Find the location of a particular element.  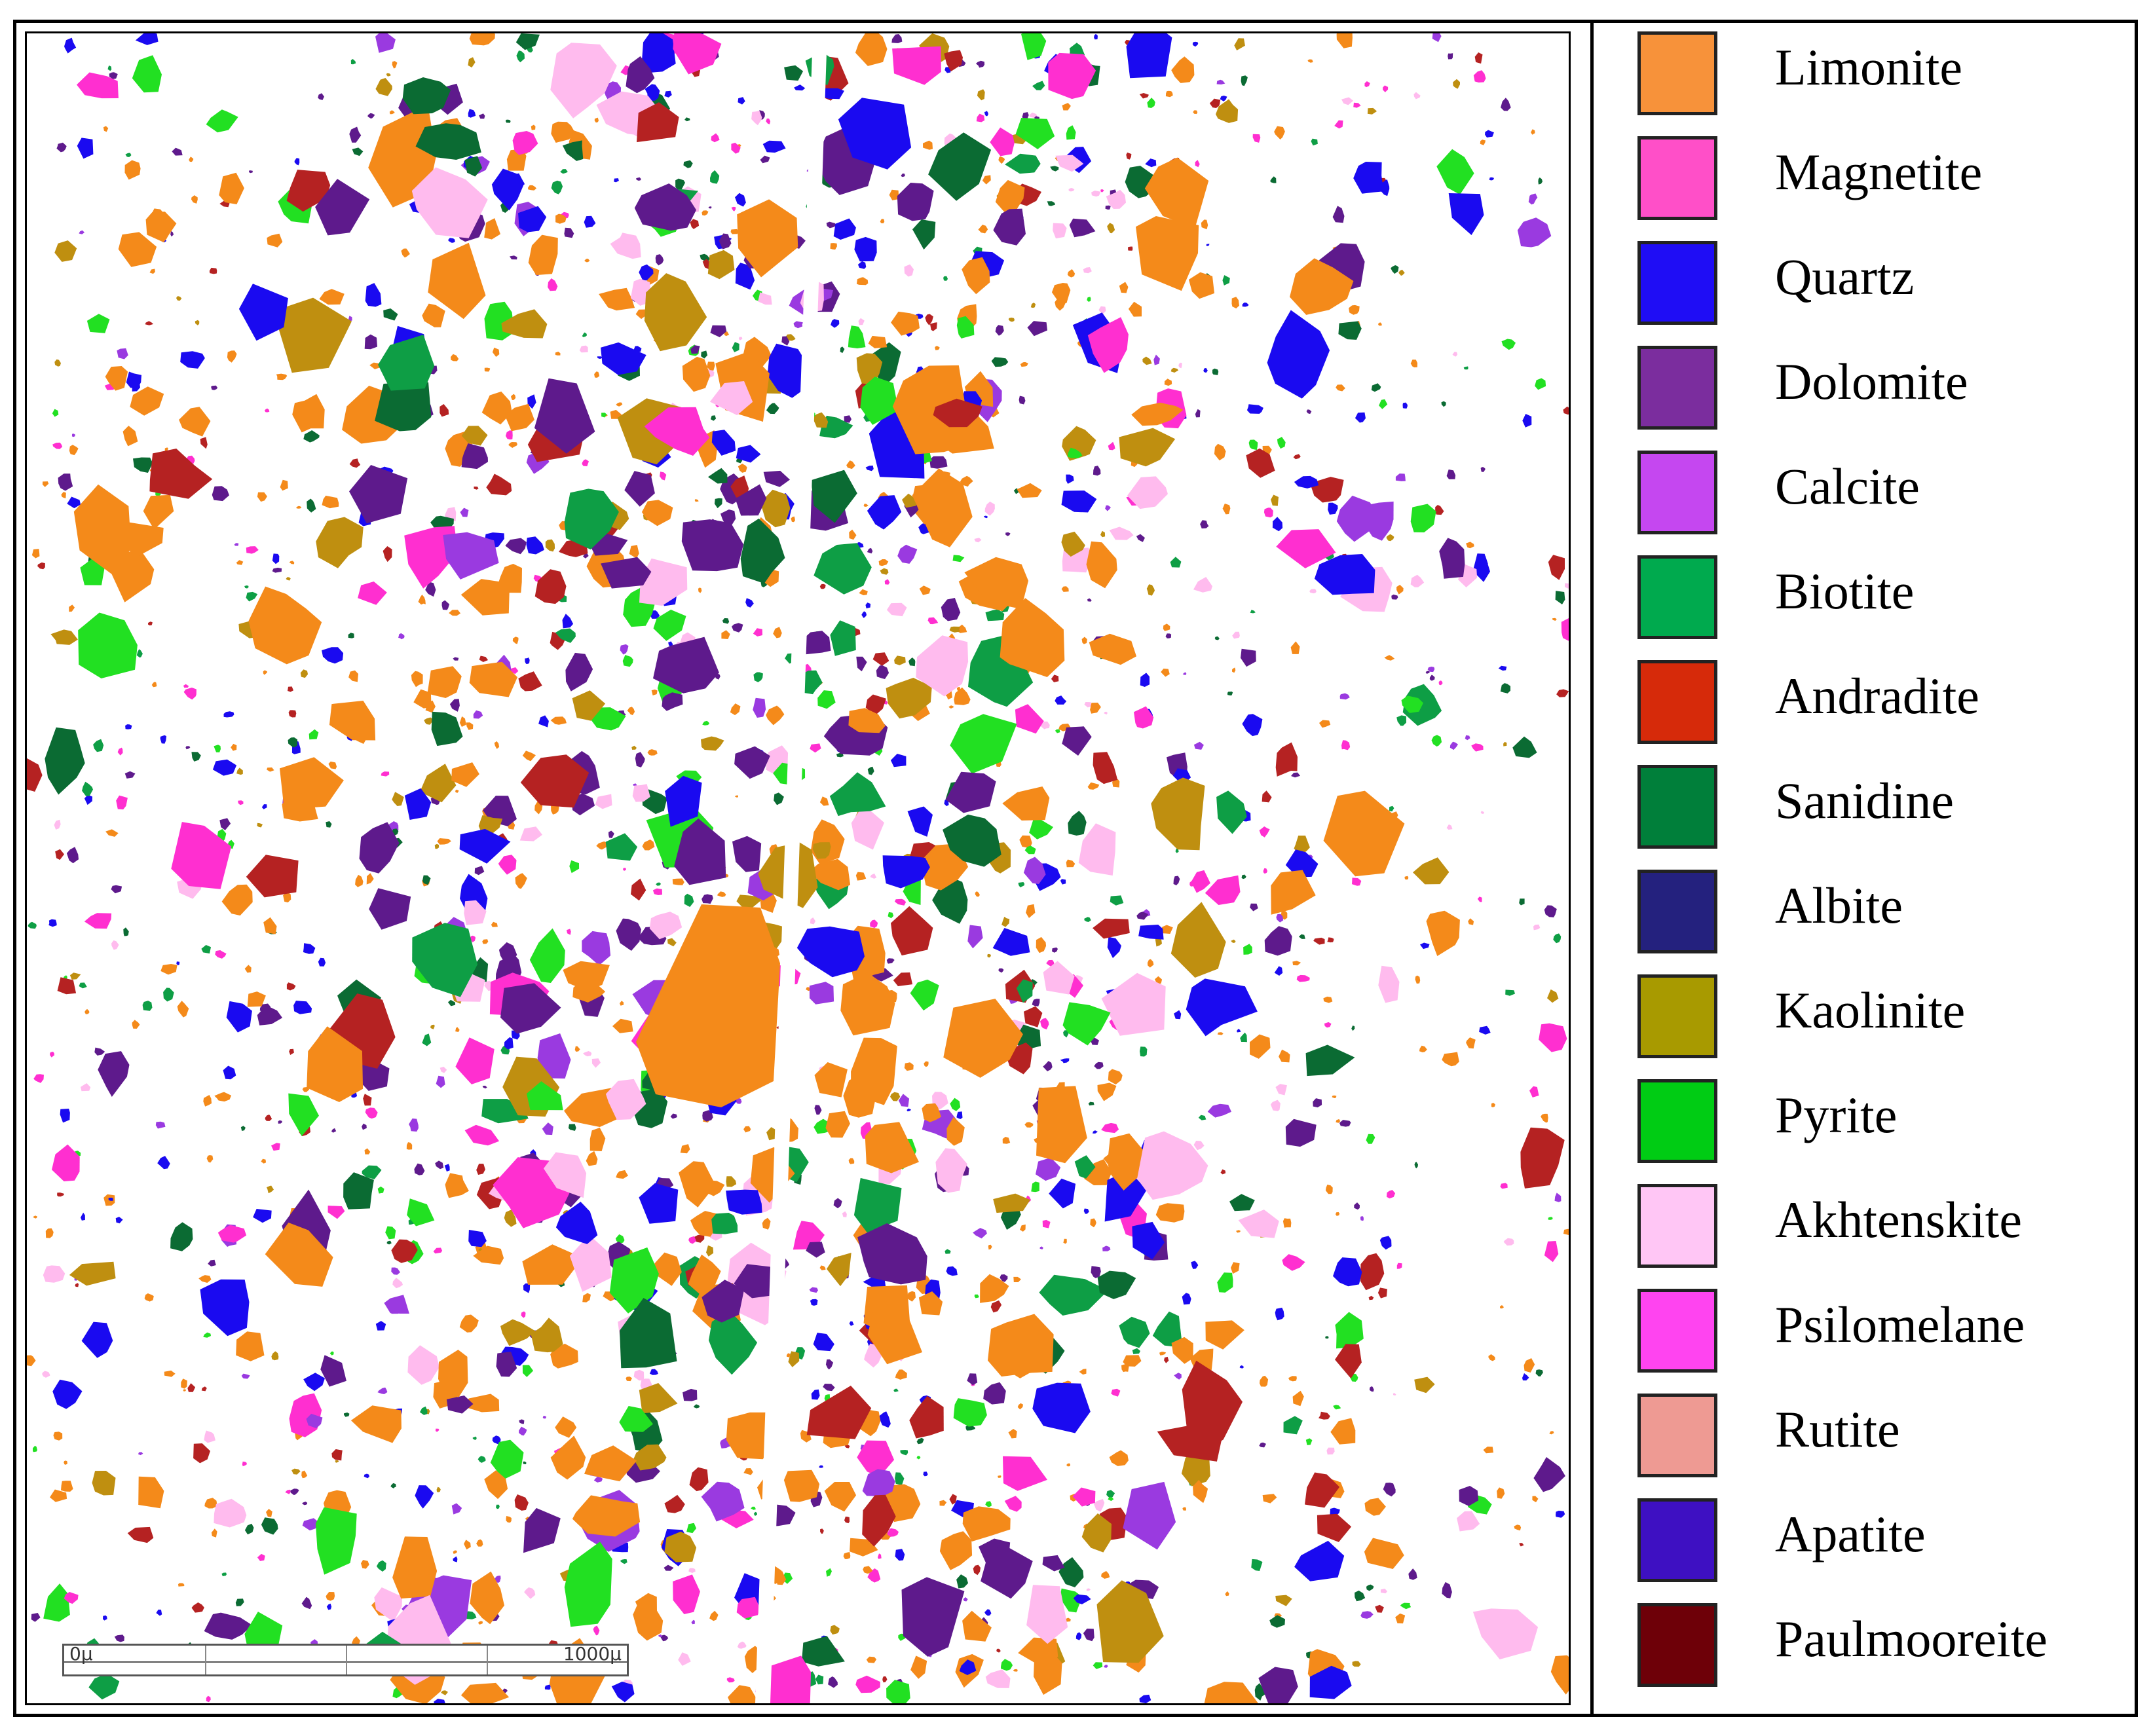

legend-swatch is located at coordinates (1677, 702).